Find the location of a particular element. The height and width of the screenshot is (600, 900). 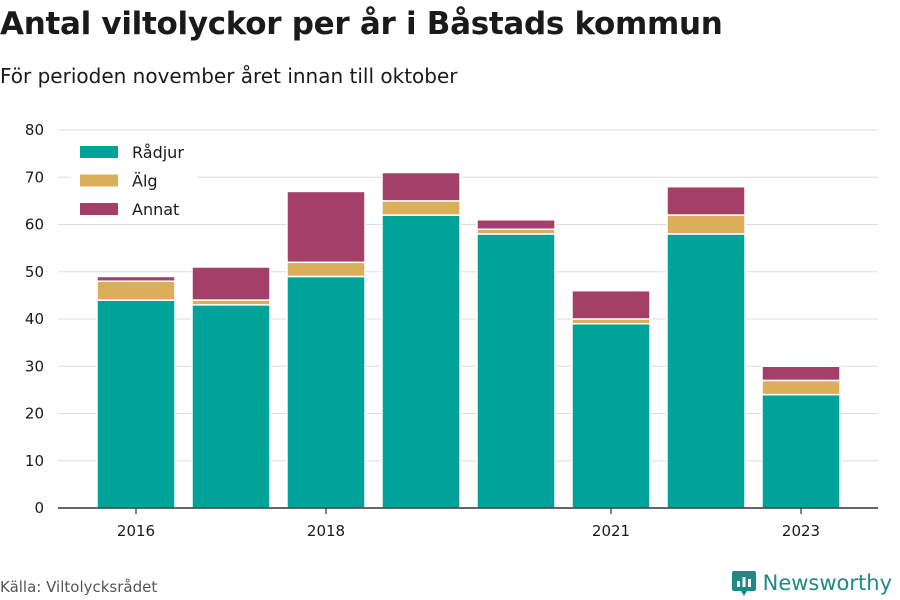

bar-segment-rådjur-2017 is located at coordinates (231, 406).